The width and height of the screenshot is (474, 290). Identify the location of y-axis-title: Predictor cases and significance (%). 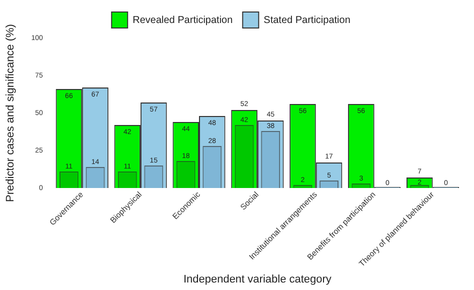
(10, 113).